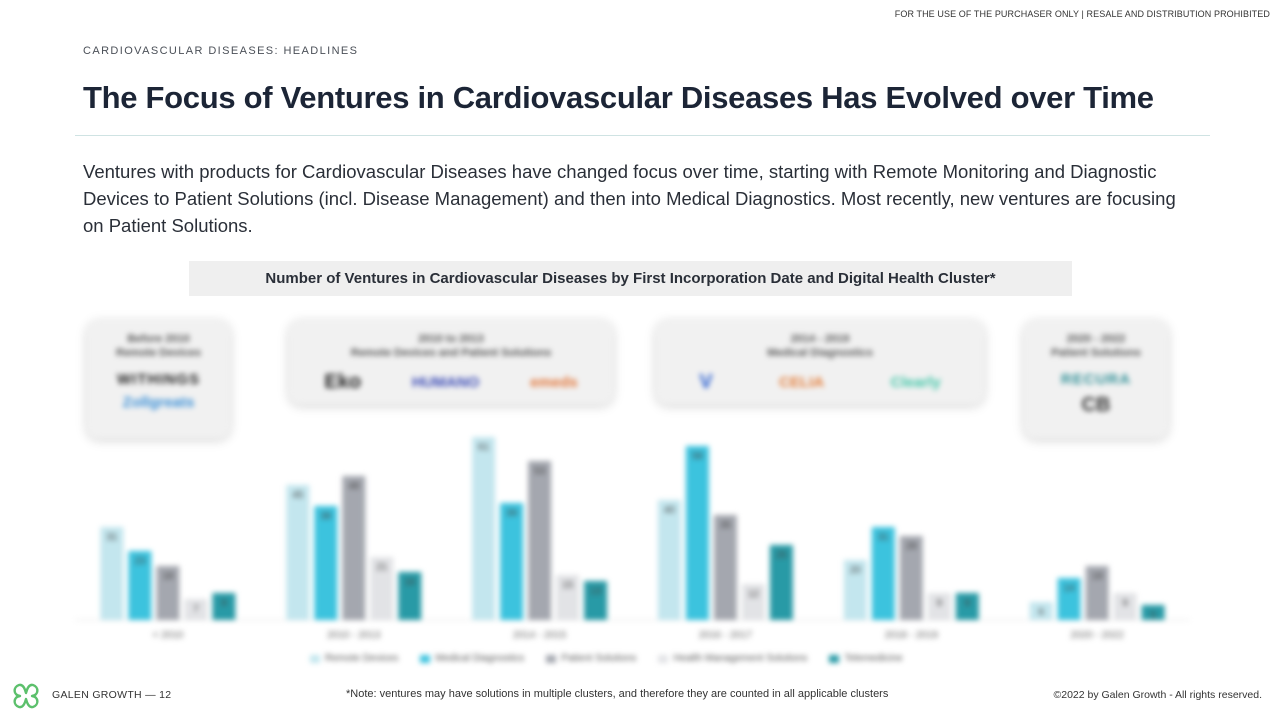 This screenshot has height=720, width=1280. I want to click on celia-logo: CELIA, so click(802, 382).